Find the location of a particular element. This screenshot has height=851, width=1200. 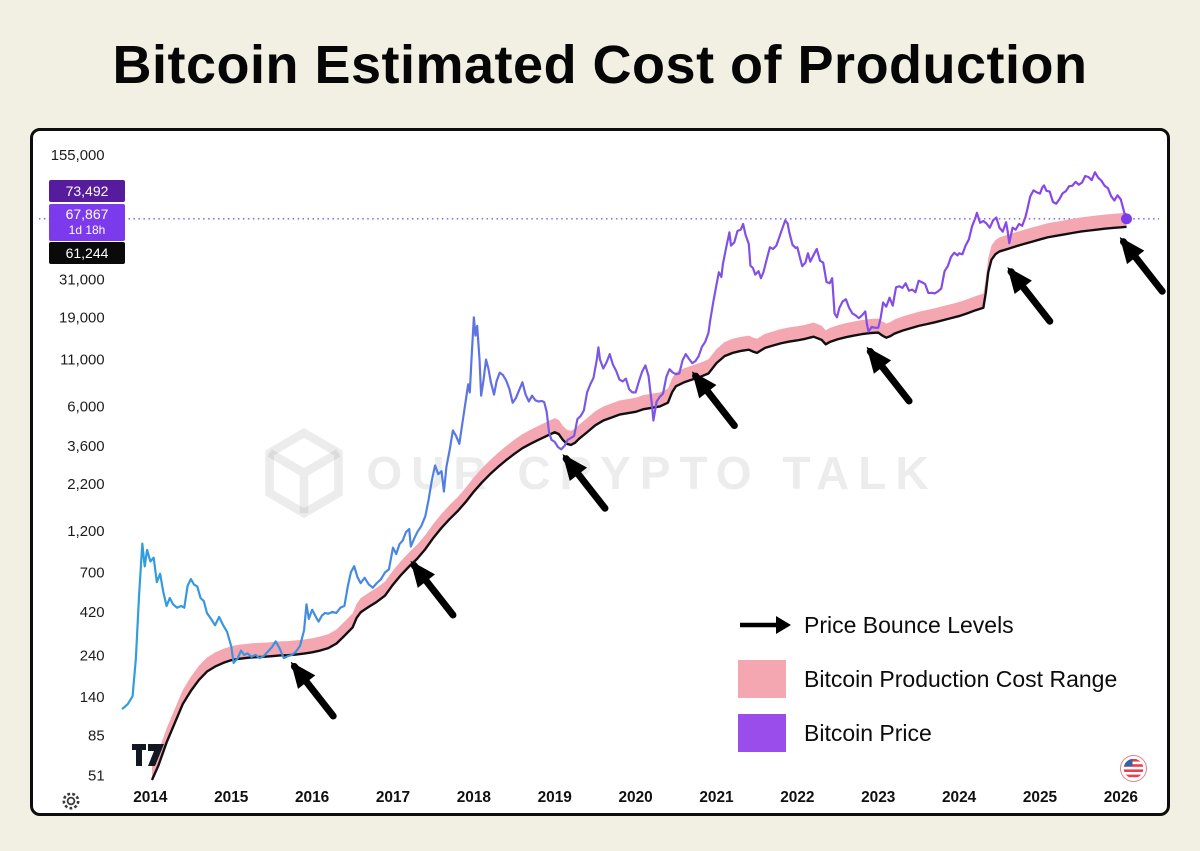

y-axis-tick-label: 700 is located at coordinates (92, 574).